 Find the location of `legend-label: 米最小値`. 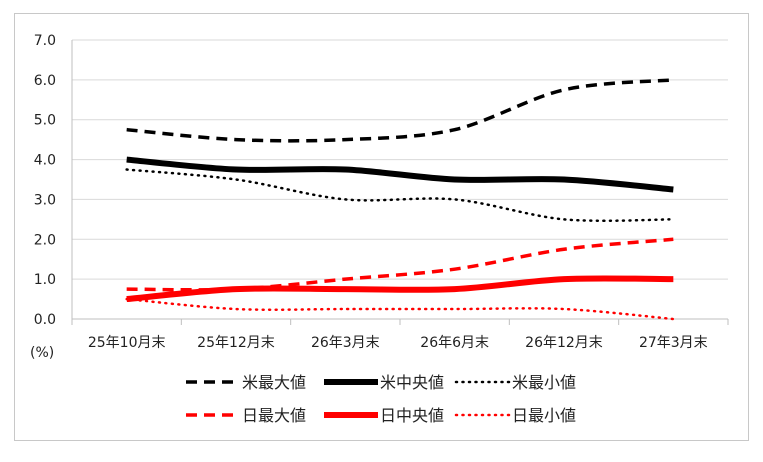

legend-label: 米最小値 is located at coordinates (544, 382).